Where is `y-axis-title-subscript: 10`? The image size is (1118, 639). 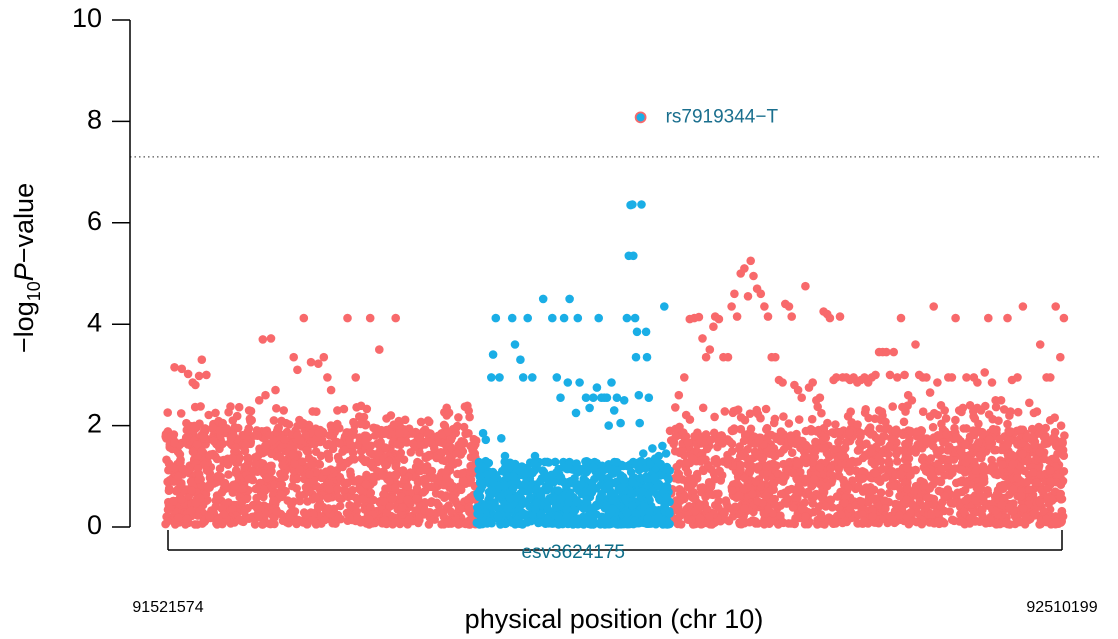
y-axis-title-subscript: 10 is located at coordinates (34, 291).